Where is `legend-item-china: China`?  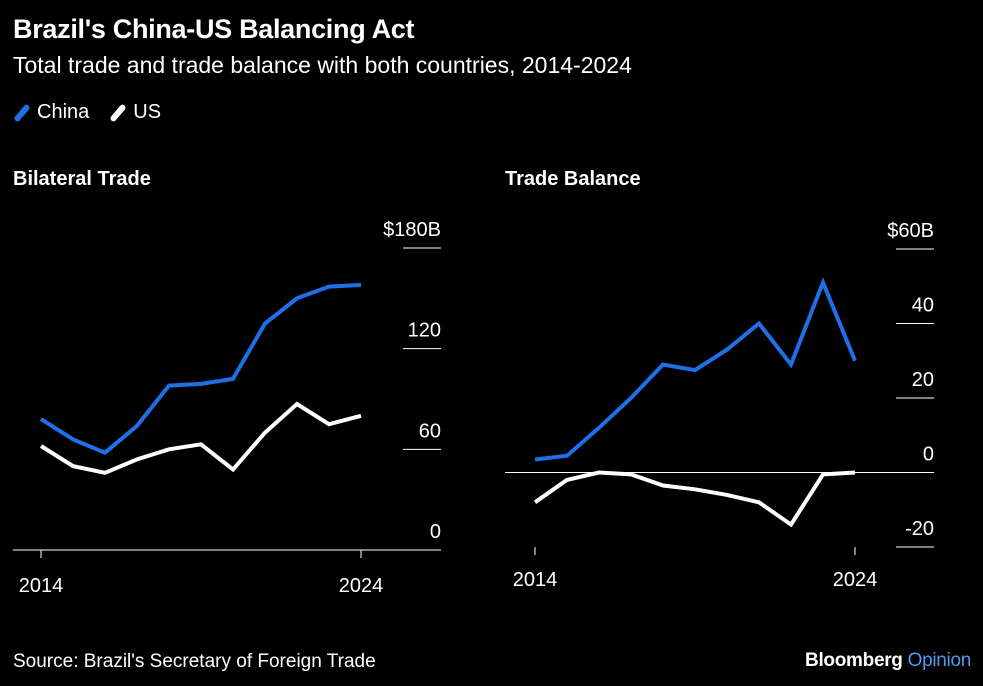 legend-item-china: China is located at coordinates (51, 112).